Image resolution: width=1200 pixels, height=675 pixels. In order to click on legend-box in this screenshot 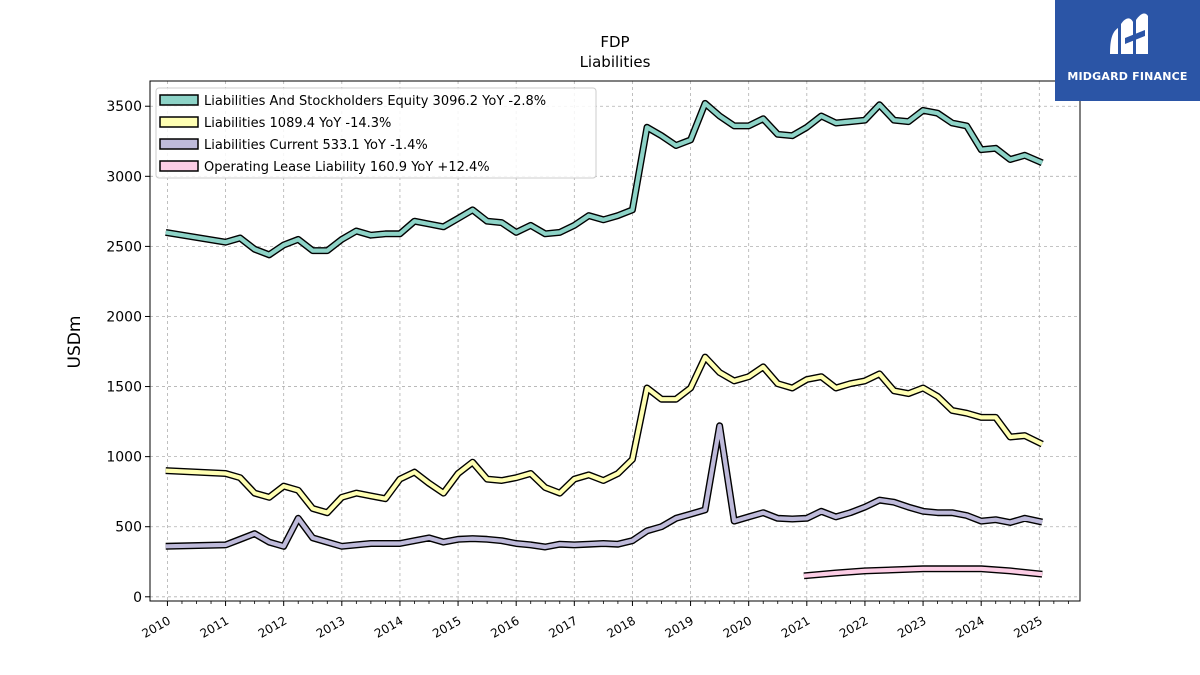, I will do `click(376, 133)`.